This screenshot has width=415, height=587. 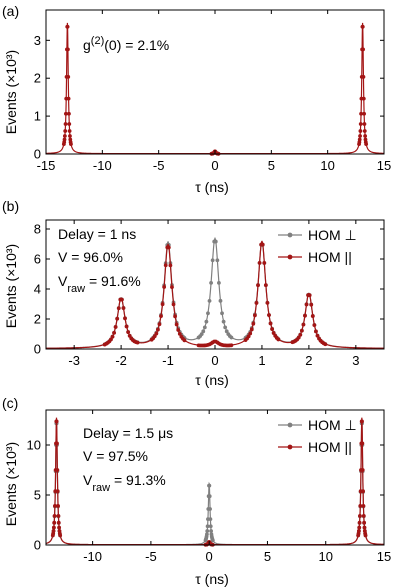 What do you see at coordinates (271, 165) in the screenshot?
I see `panel-a-xtick-label: 5` at bounding box center [271, 165].